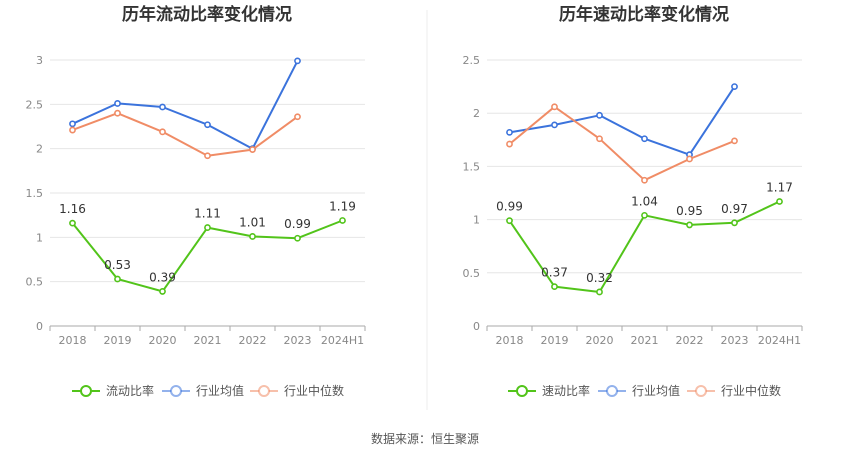 The image size is (850, 459). I want to click on data-label: 0.53, so click(117, 265).